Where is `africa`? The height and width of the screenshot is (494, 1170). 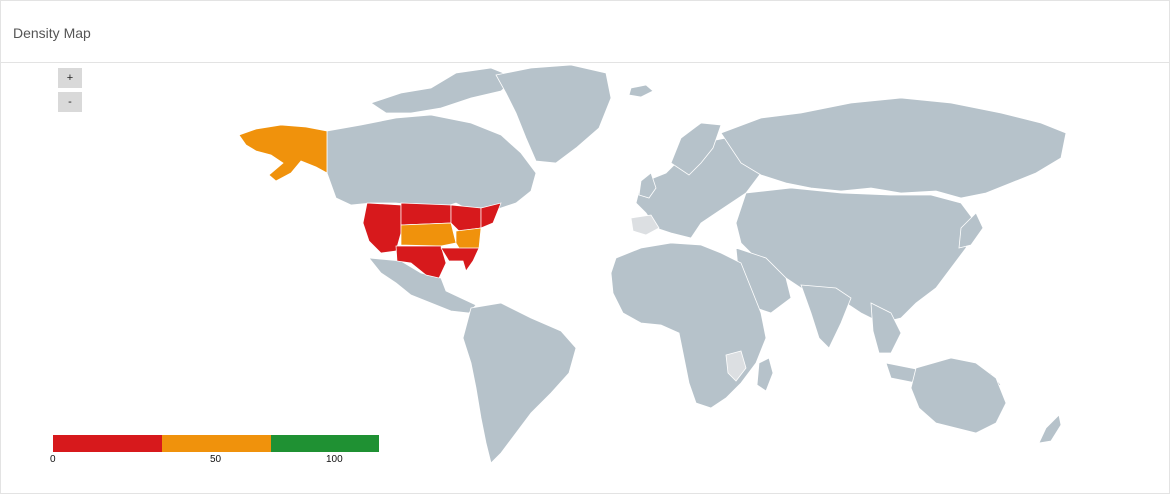 africa is located at coordinates (688, 325).